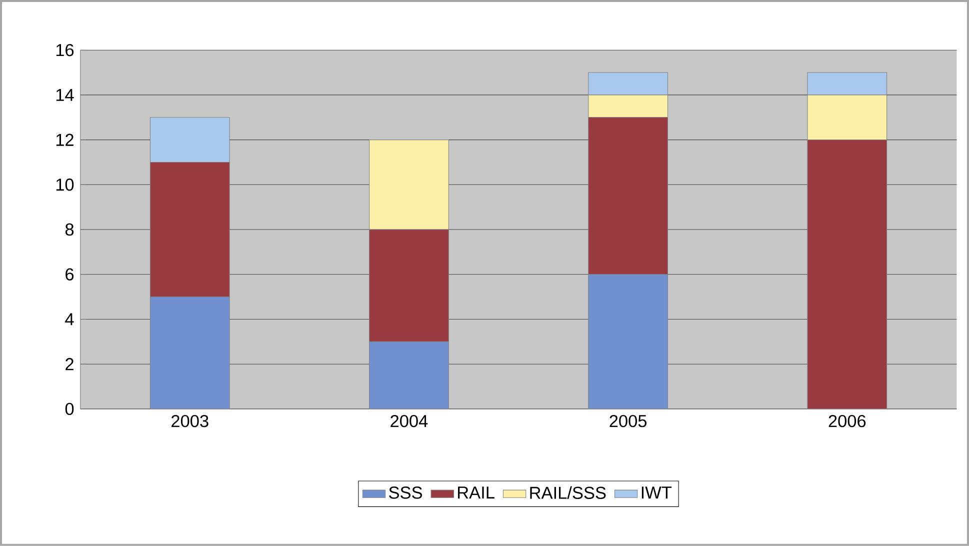 This screenshot has width=969, height=546. What do you see at coordinates (628, 421) in the screenshot?
I see `x-tick-label: 2005` at bounding box center [628, 421].